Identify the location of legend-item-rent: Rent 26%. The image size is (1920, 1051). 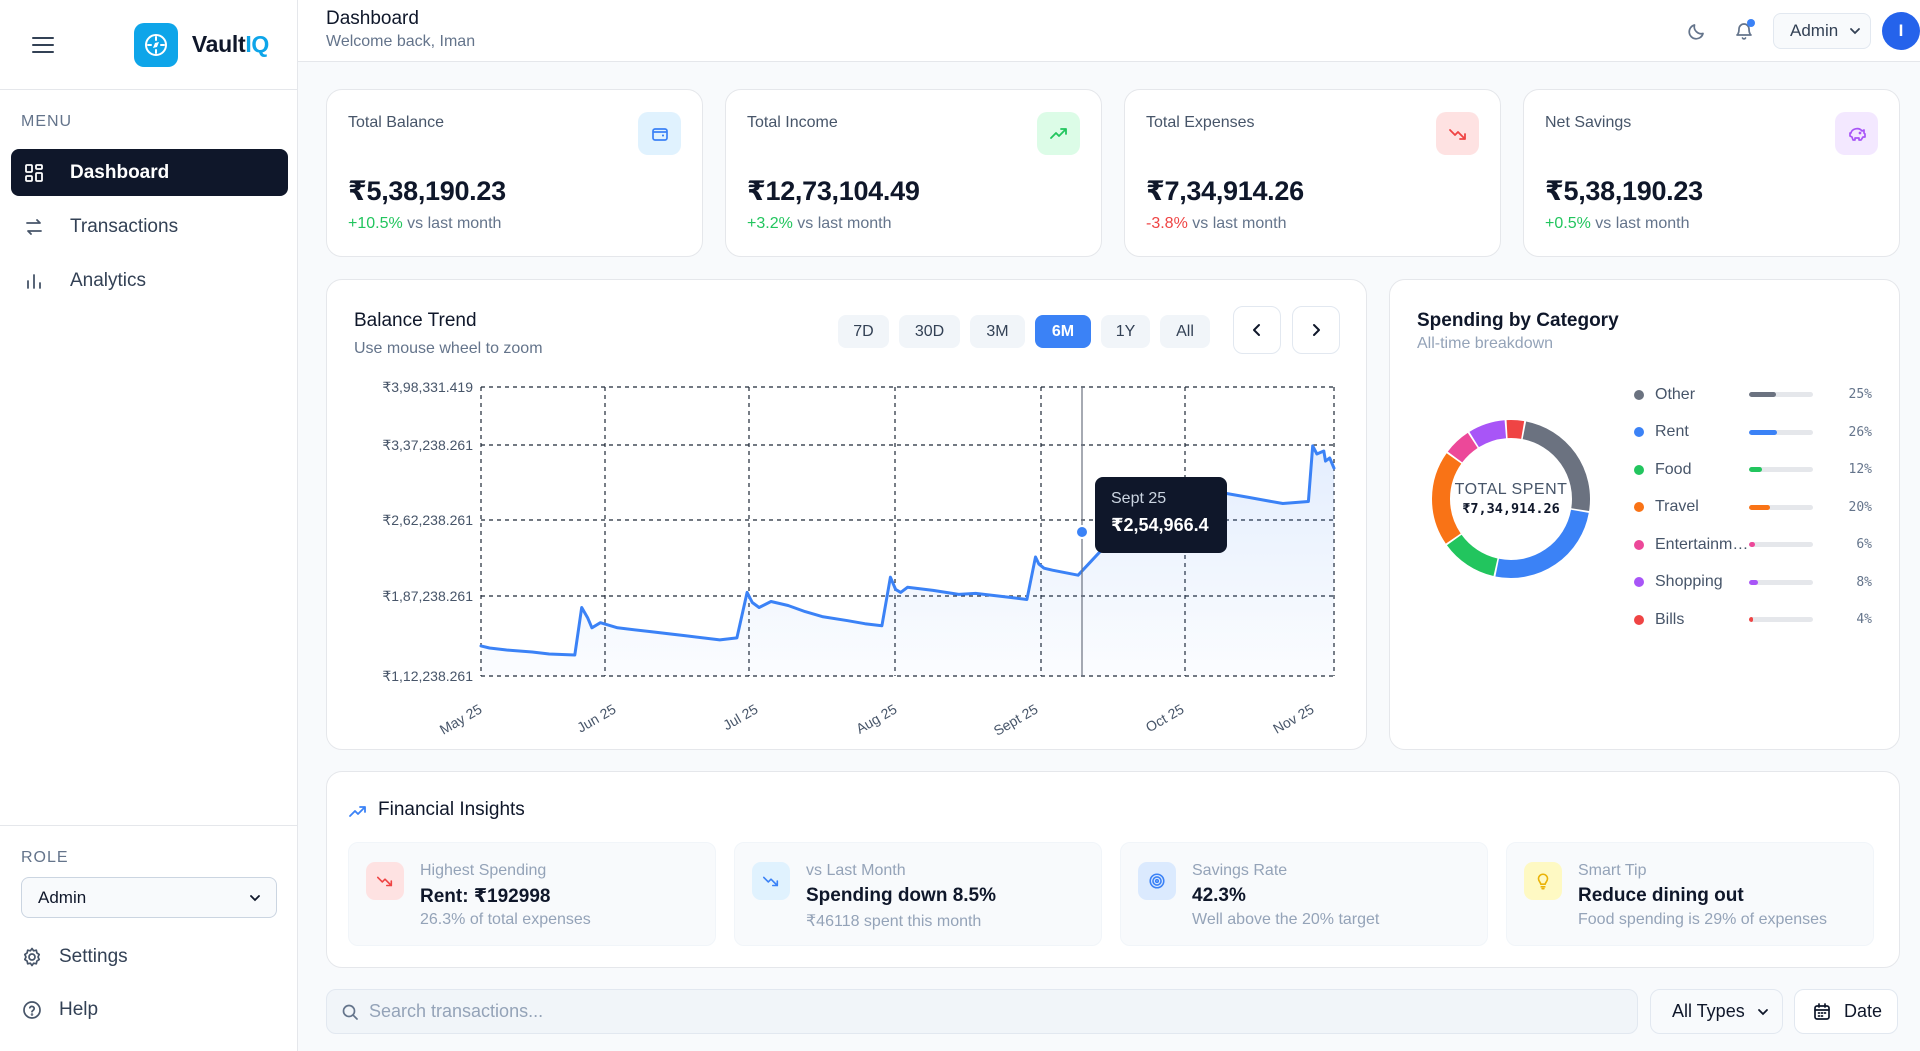
(1753, 433).